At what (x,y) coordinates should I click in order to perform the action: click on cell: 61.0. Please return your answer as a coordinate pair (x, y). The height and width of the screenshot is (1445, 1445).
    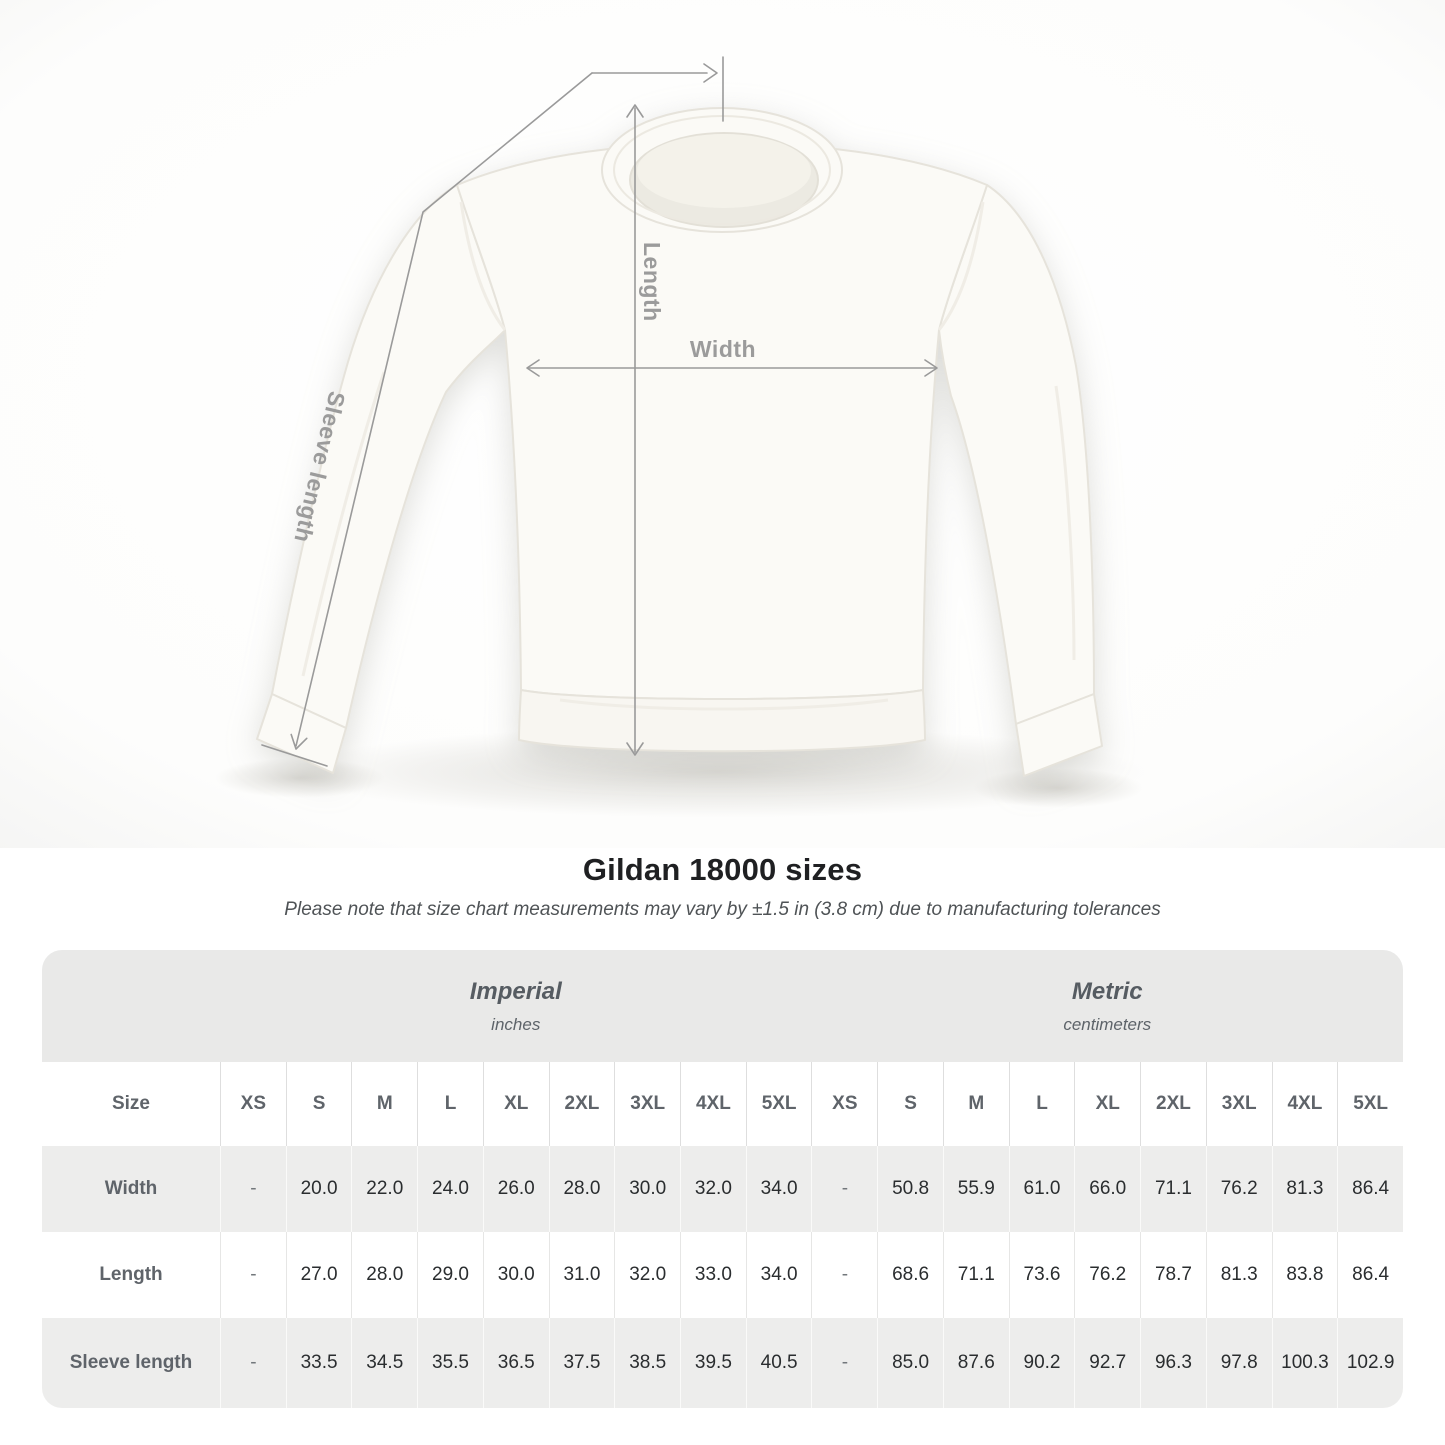
    Looking at the image, I should click on (1041, 1189).